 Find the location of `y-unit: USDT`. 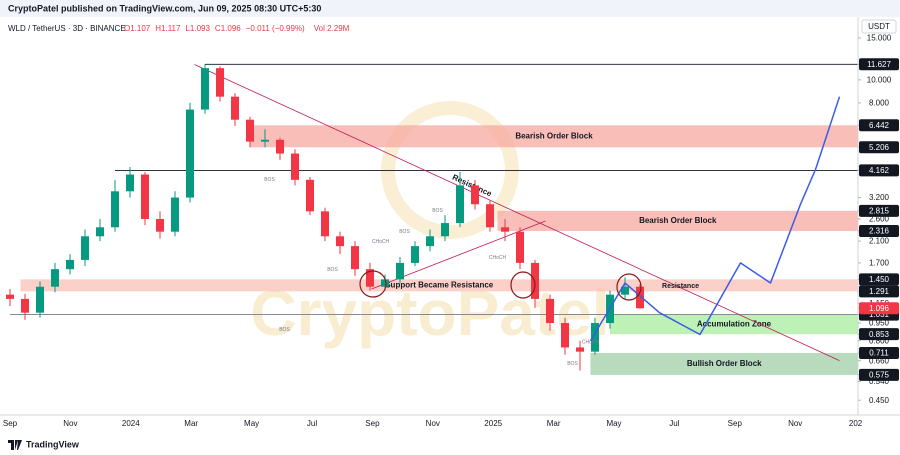

y-unit: USDT is located at coordinates (879, 26).